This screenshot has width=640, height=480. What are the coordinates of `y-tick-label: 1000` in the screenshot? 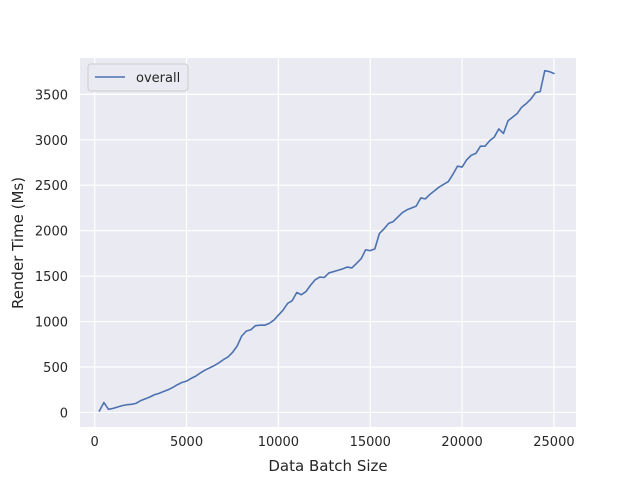 It's located at (51, 323).